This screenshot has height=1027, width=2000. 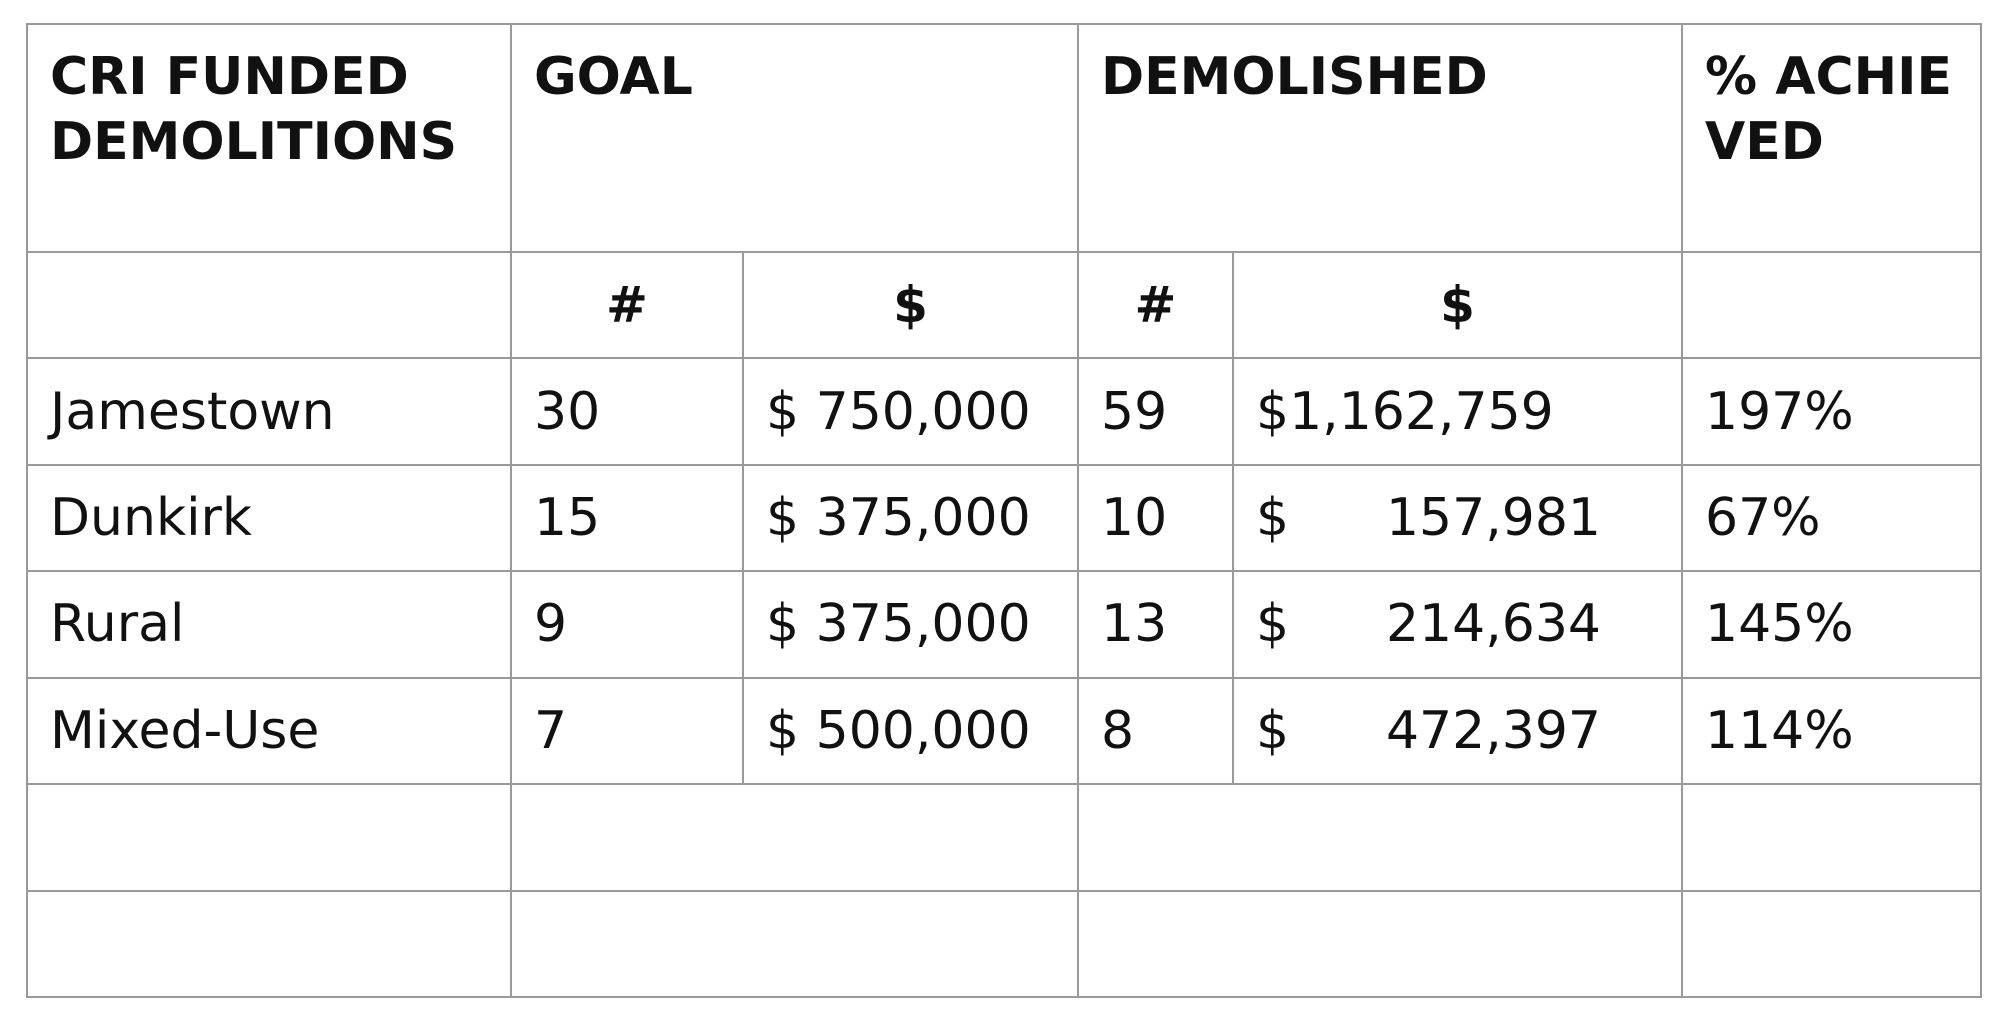 I want to click on row-demolished-amount-group: $ 472,397, so click(x=1468, y=730).